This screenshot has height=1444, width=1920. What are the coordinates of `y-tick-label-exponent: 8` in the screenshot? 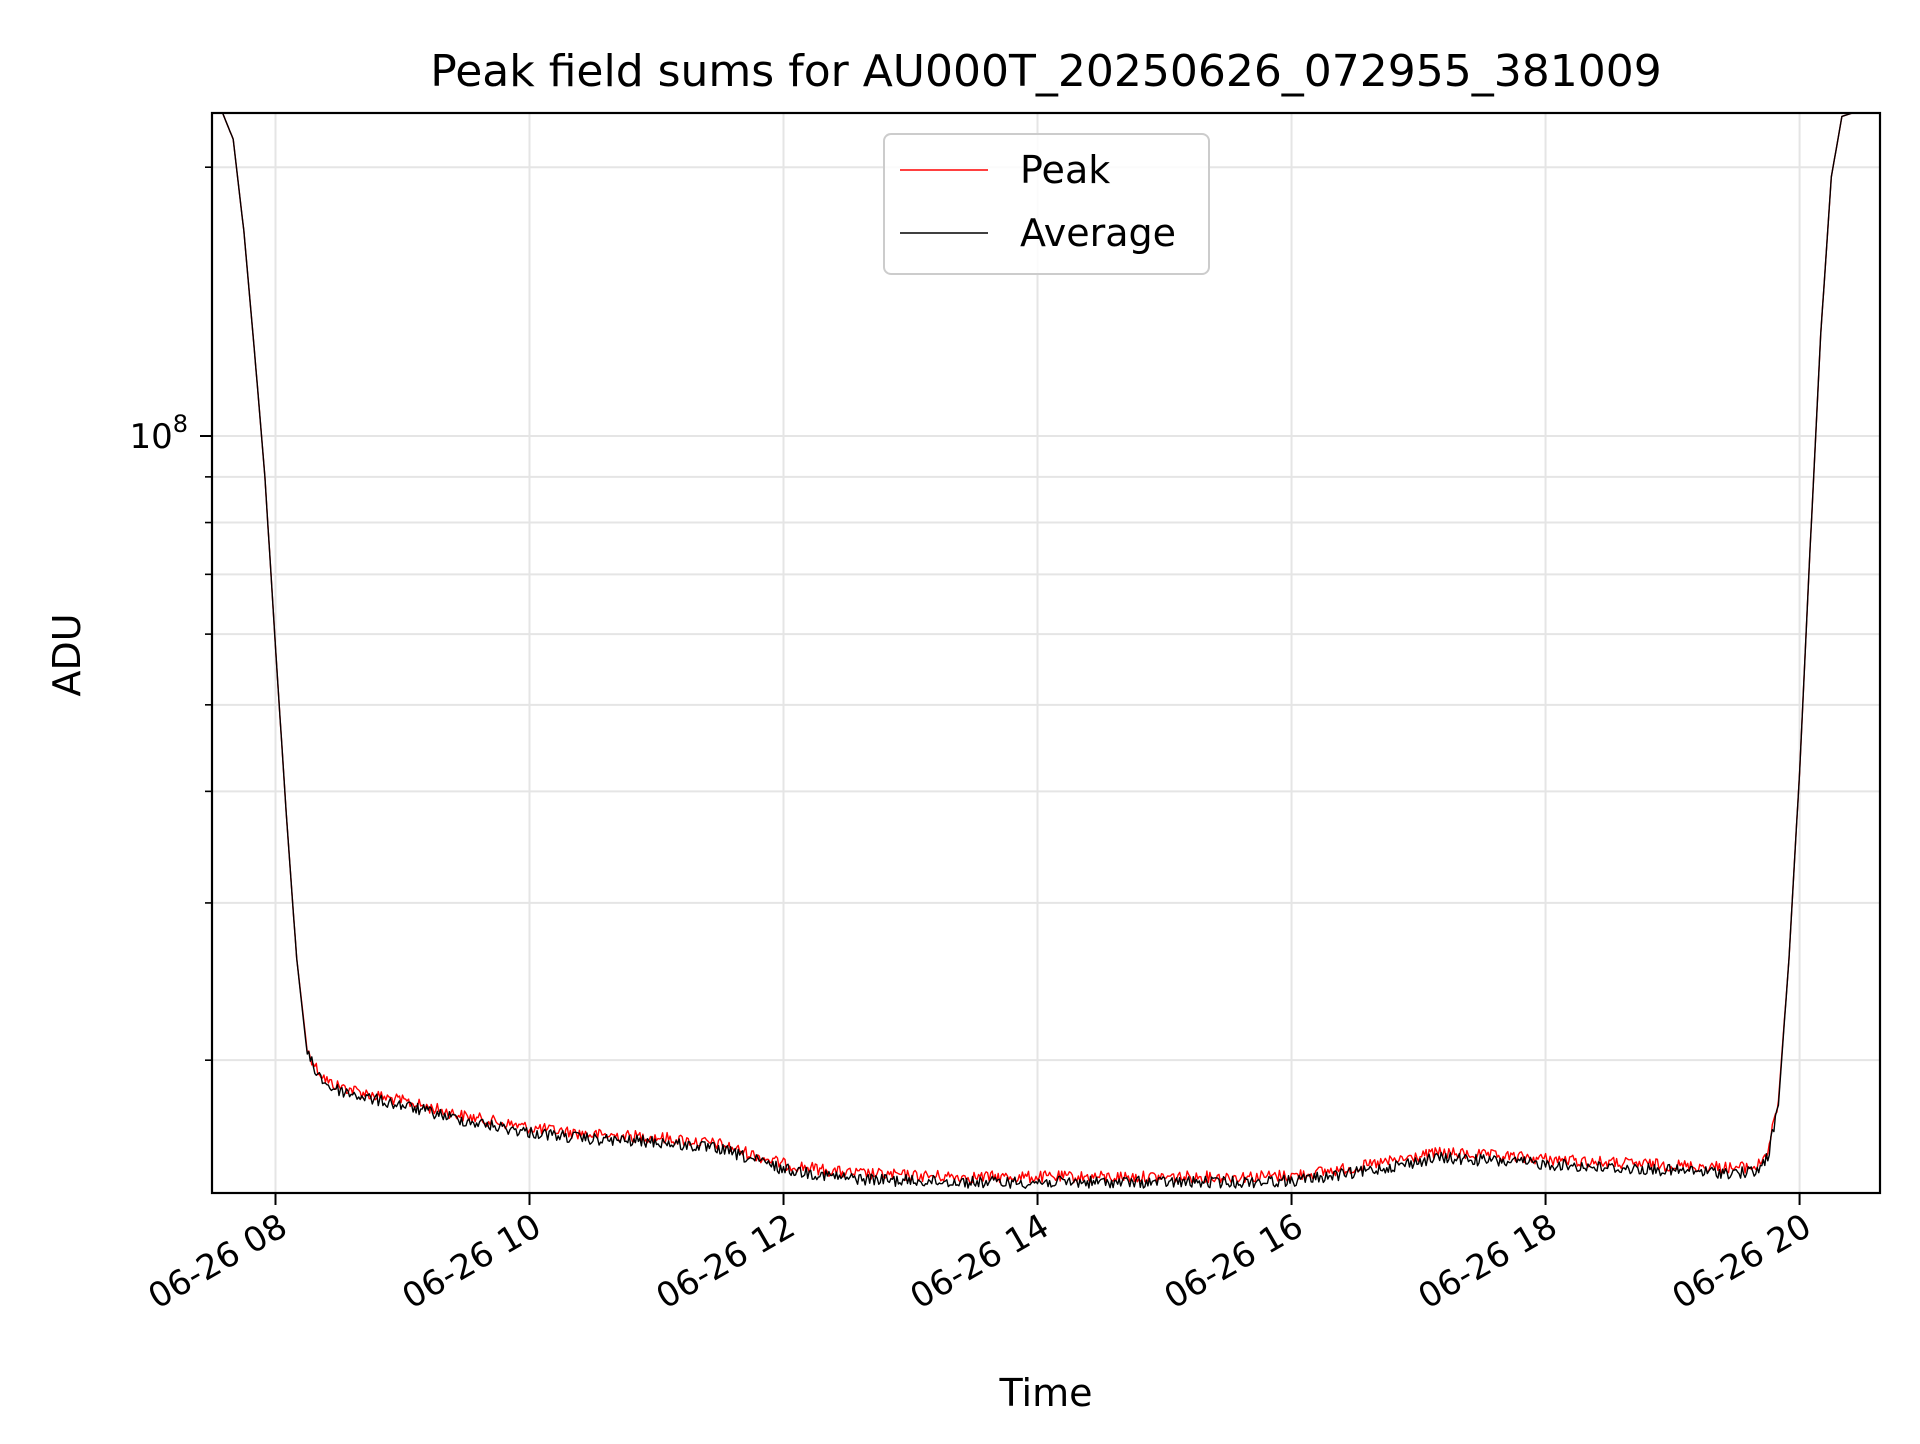 It's located at (180, 424).